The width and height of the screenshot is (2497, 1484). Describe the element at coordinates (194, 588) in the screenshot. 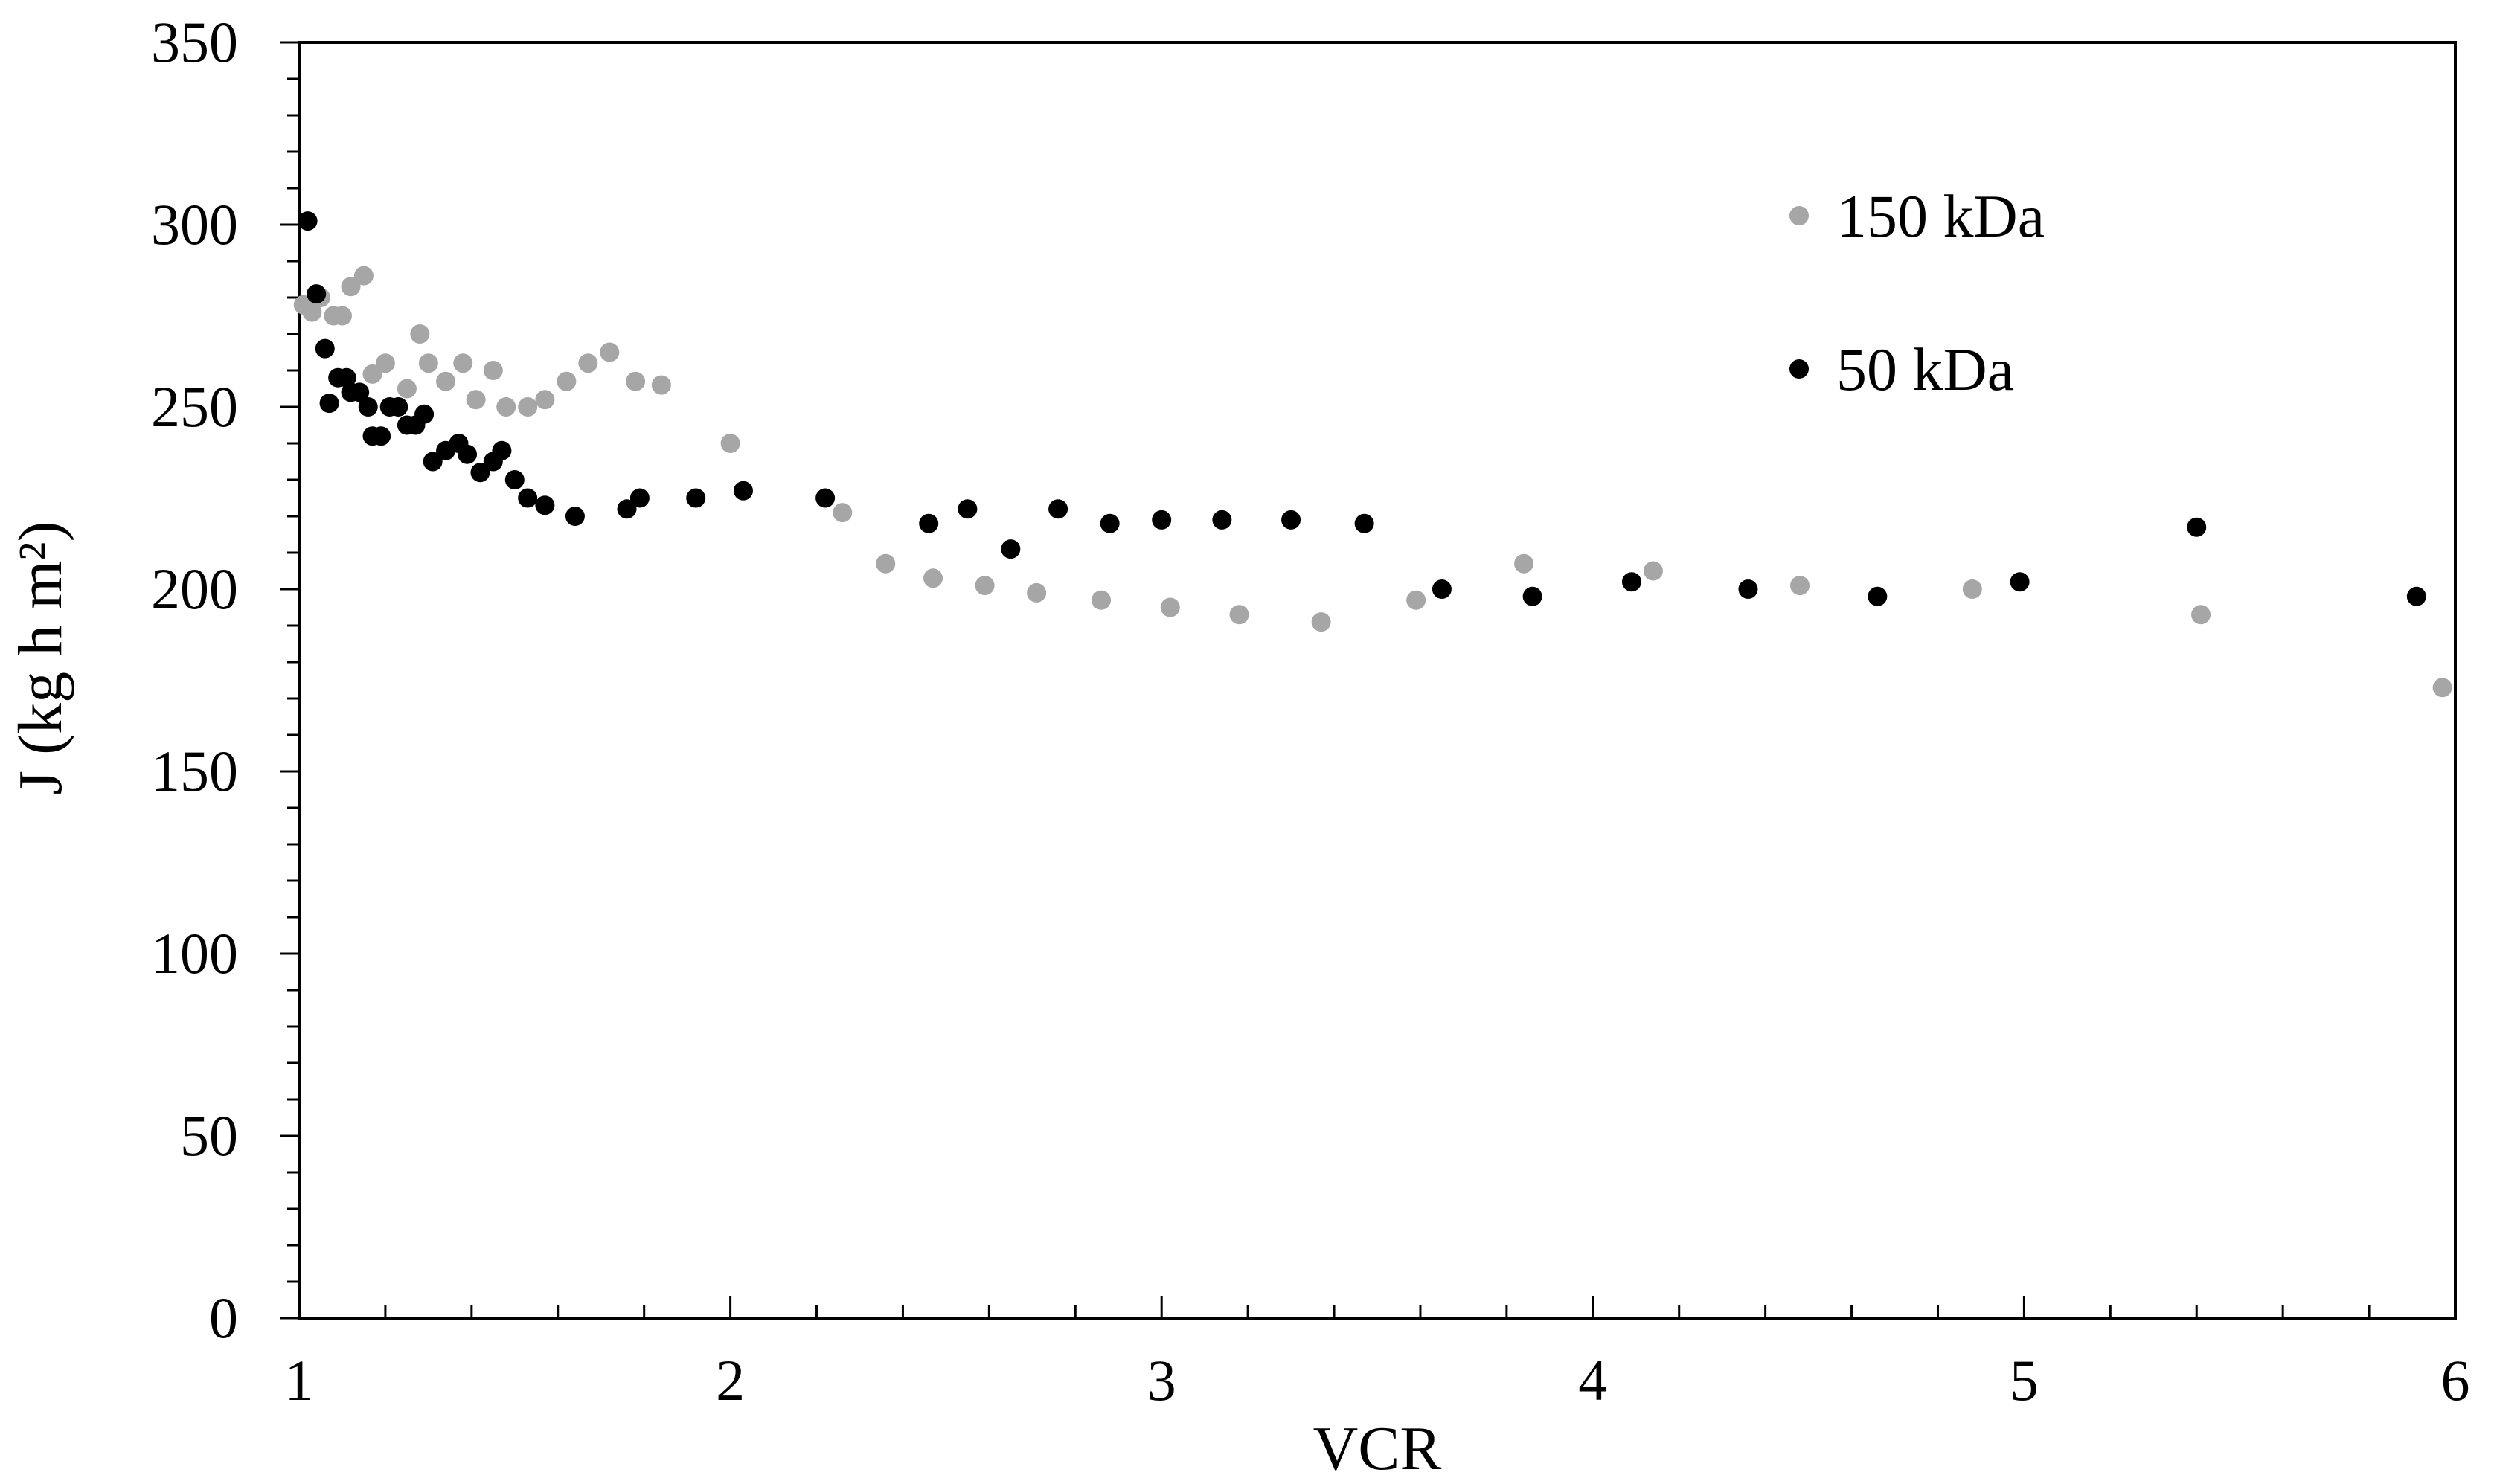

I see `y-tick-label: 200` at that location.